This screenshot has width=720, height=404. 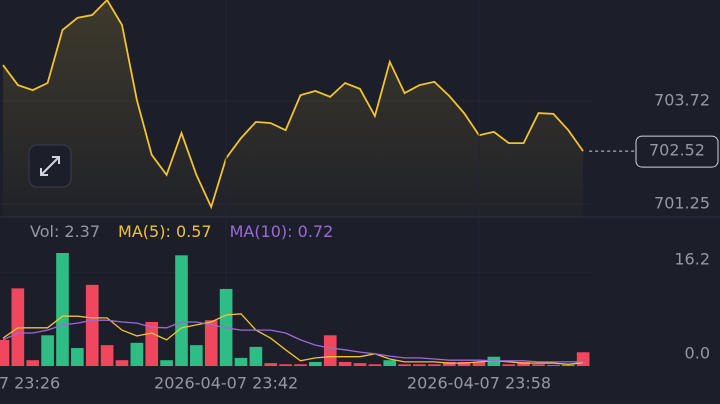 I want to click on expand-icon, so click(x=50, y=166).